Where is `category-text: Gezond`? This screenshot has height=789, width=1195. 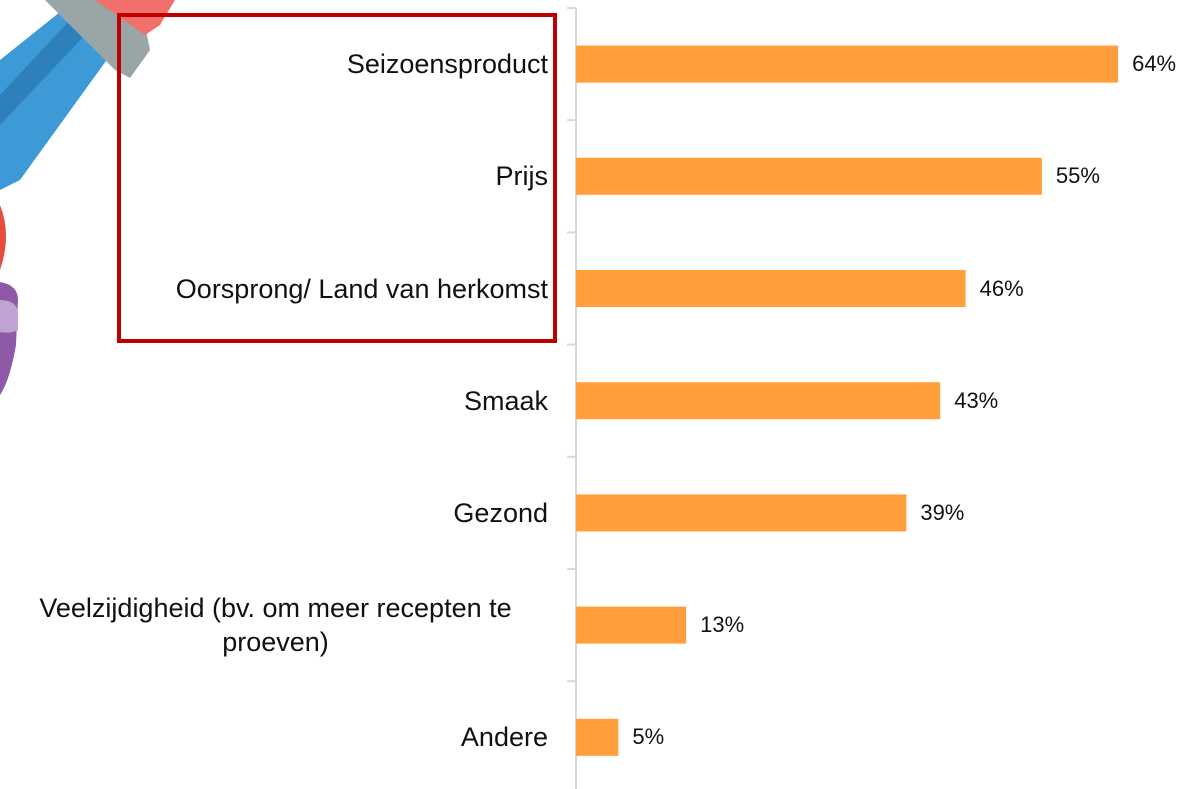
category-text: Gezond is located at coordinates (500, 512).